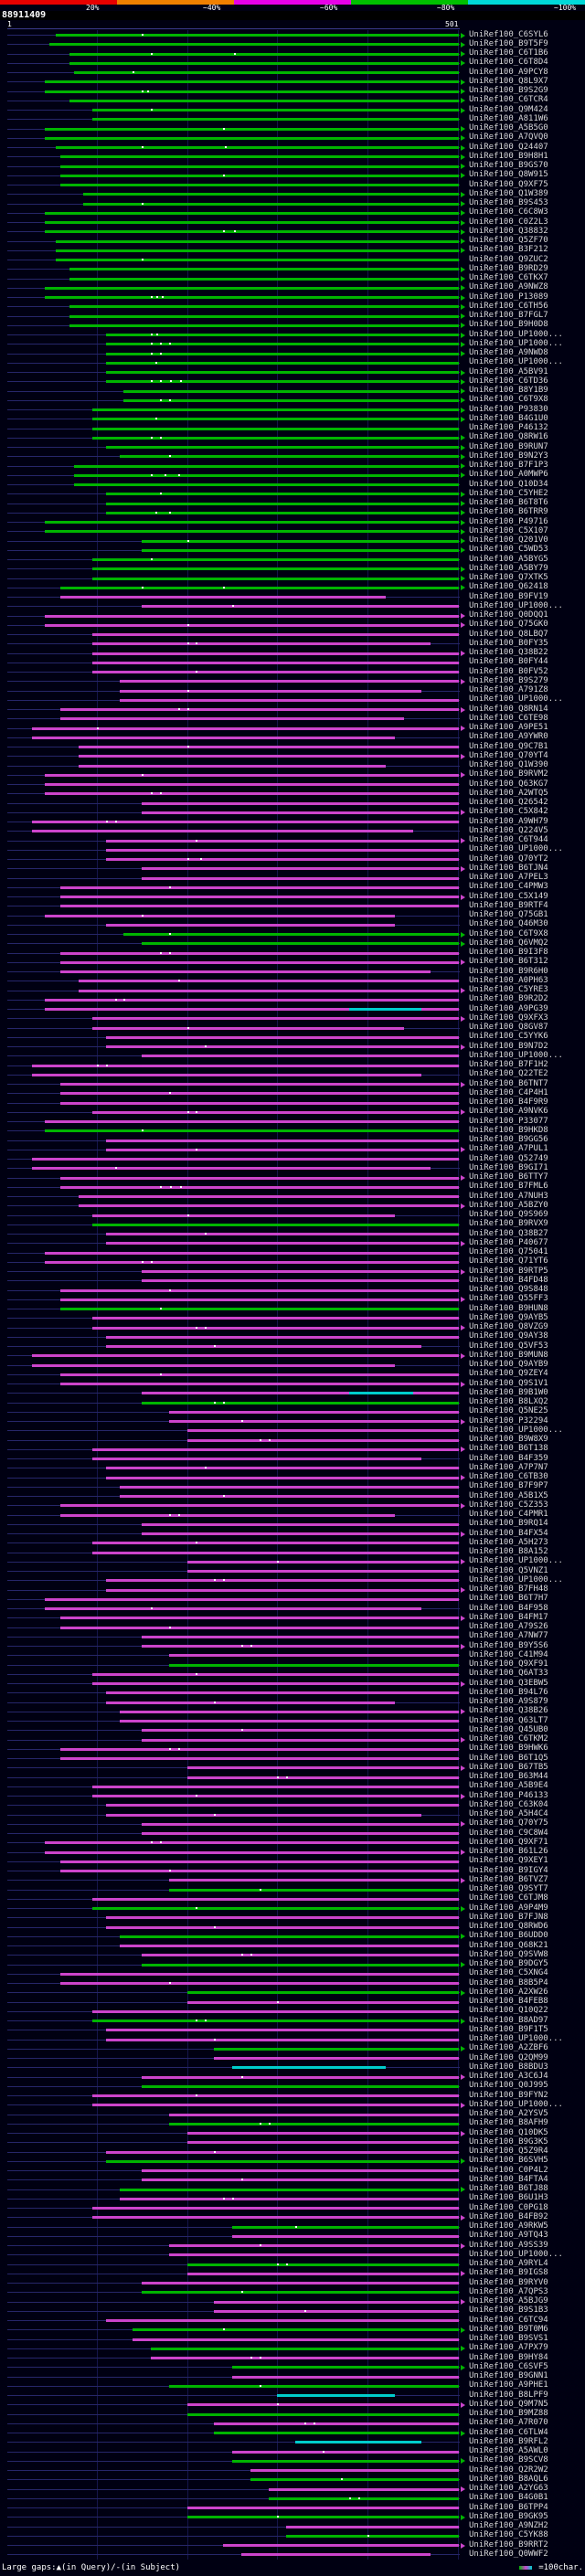  What do you see at coordinates (293, 2226) in the screenshot?
I see `alignment-row: UniRef100_A9RKW5` at bounding box center [293, 2226].